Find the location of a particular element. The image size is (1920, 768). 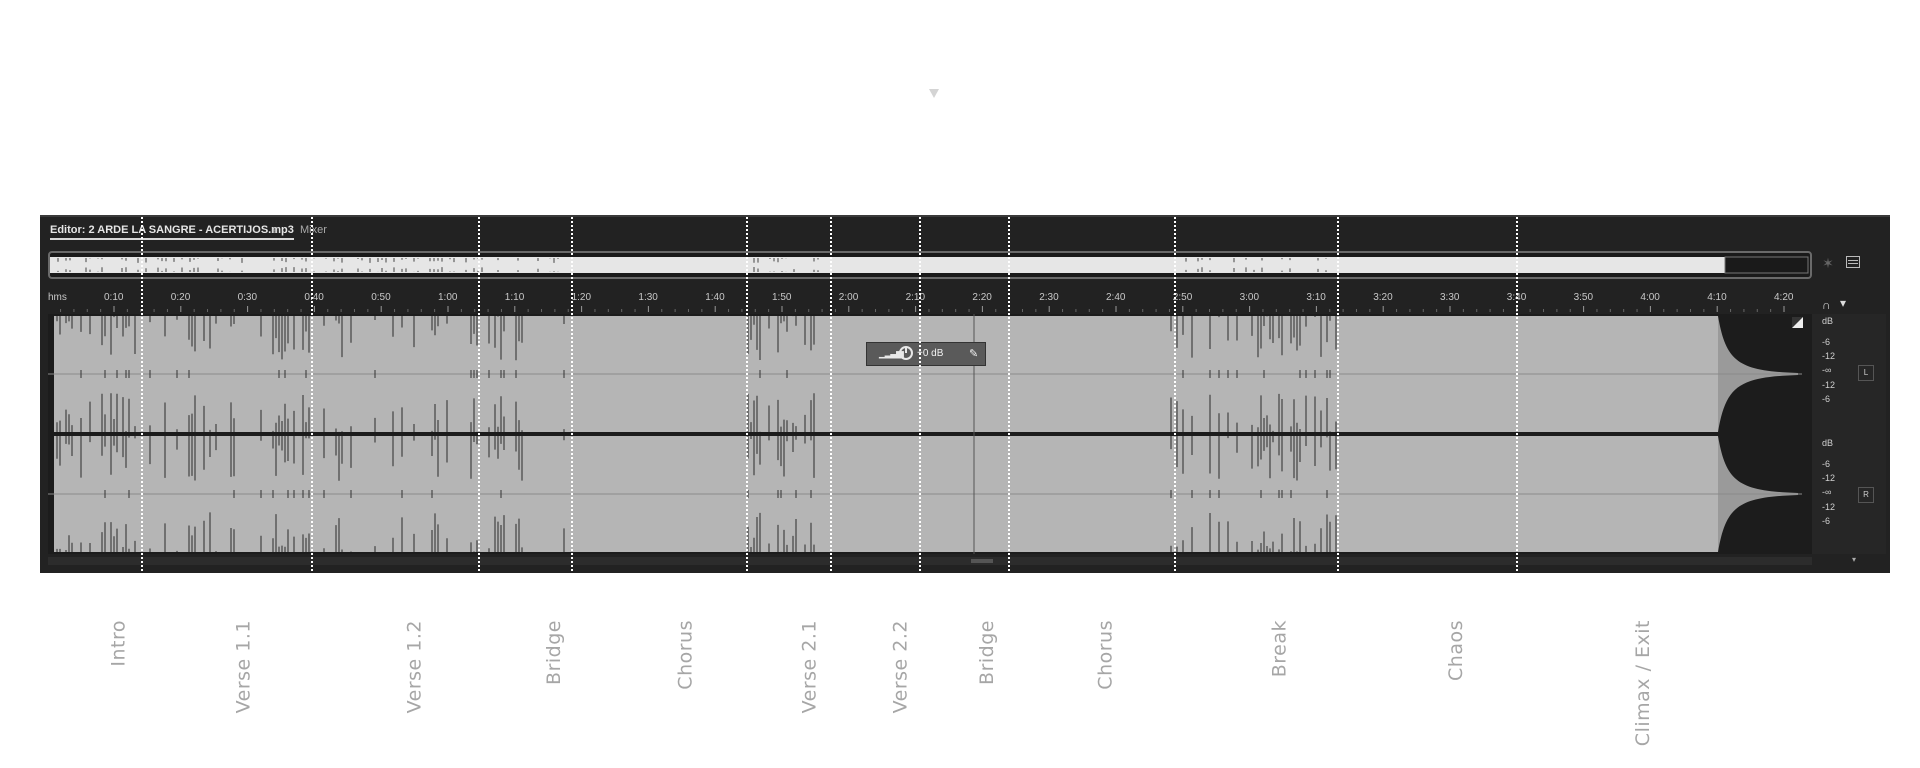

playhead-handle is located at coordinates (934, 93).